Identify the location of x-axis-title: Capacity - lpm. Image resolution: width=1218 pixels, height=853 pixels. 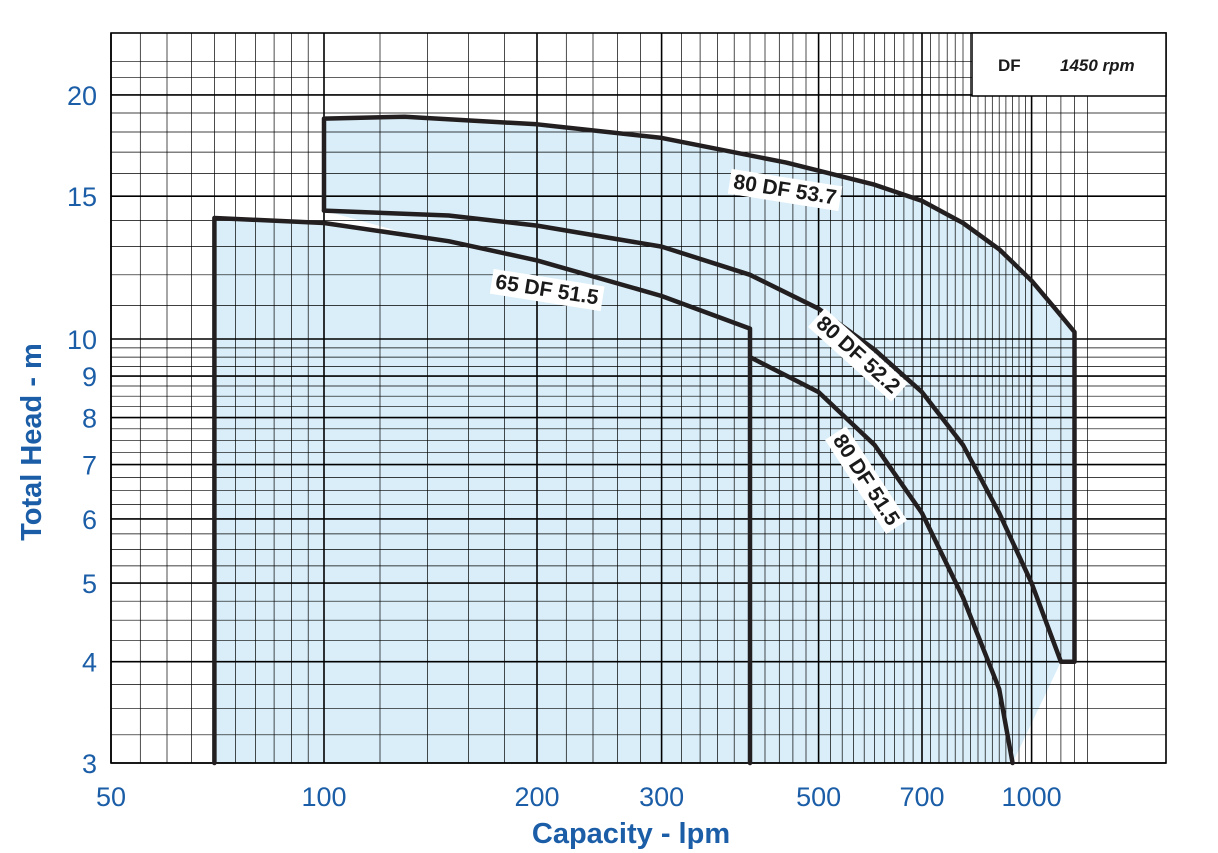
(631, 834).